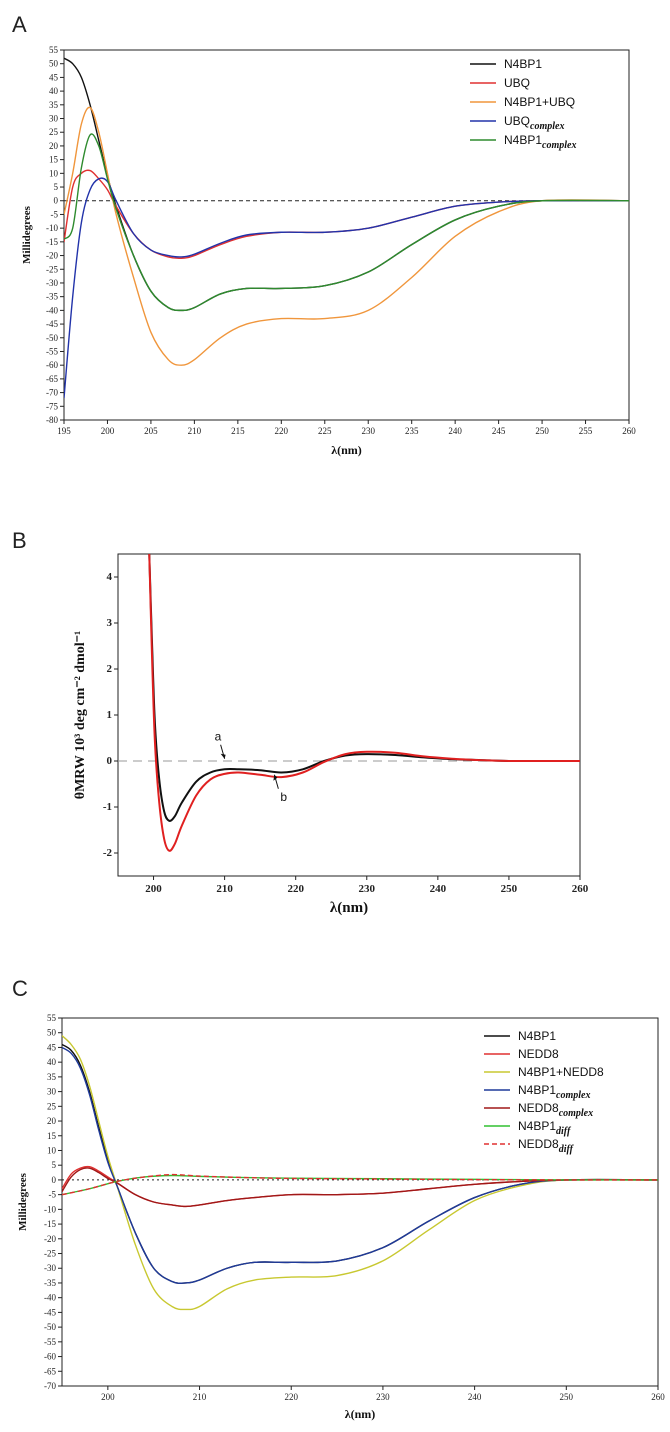 The image size is (670, 1432). What do you see at coordinates (151, 431) in the screenshot?
I see `x-tick-label: 205` at bounding box center [151, 431].